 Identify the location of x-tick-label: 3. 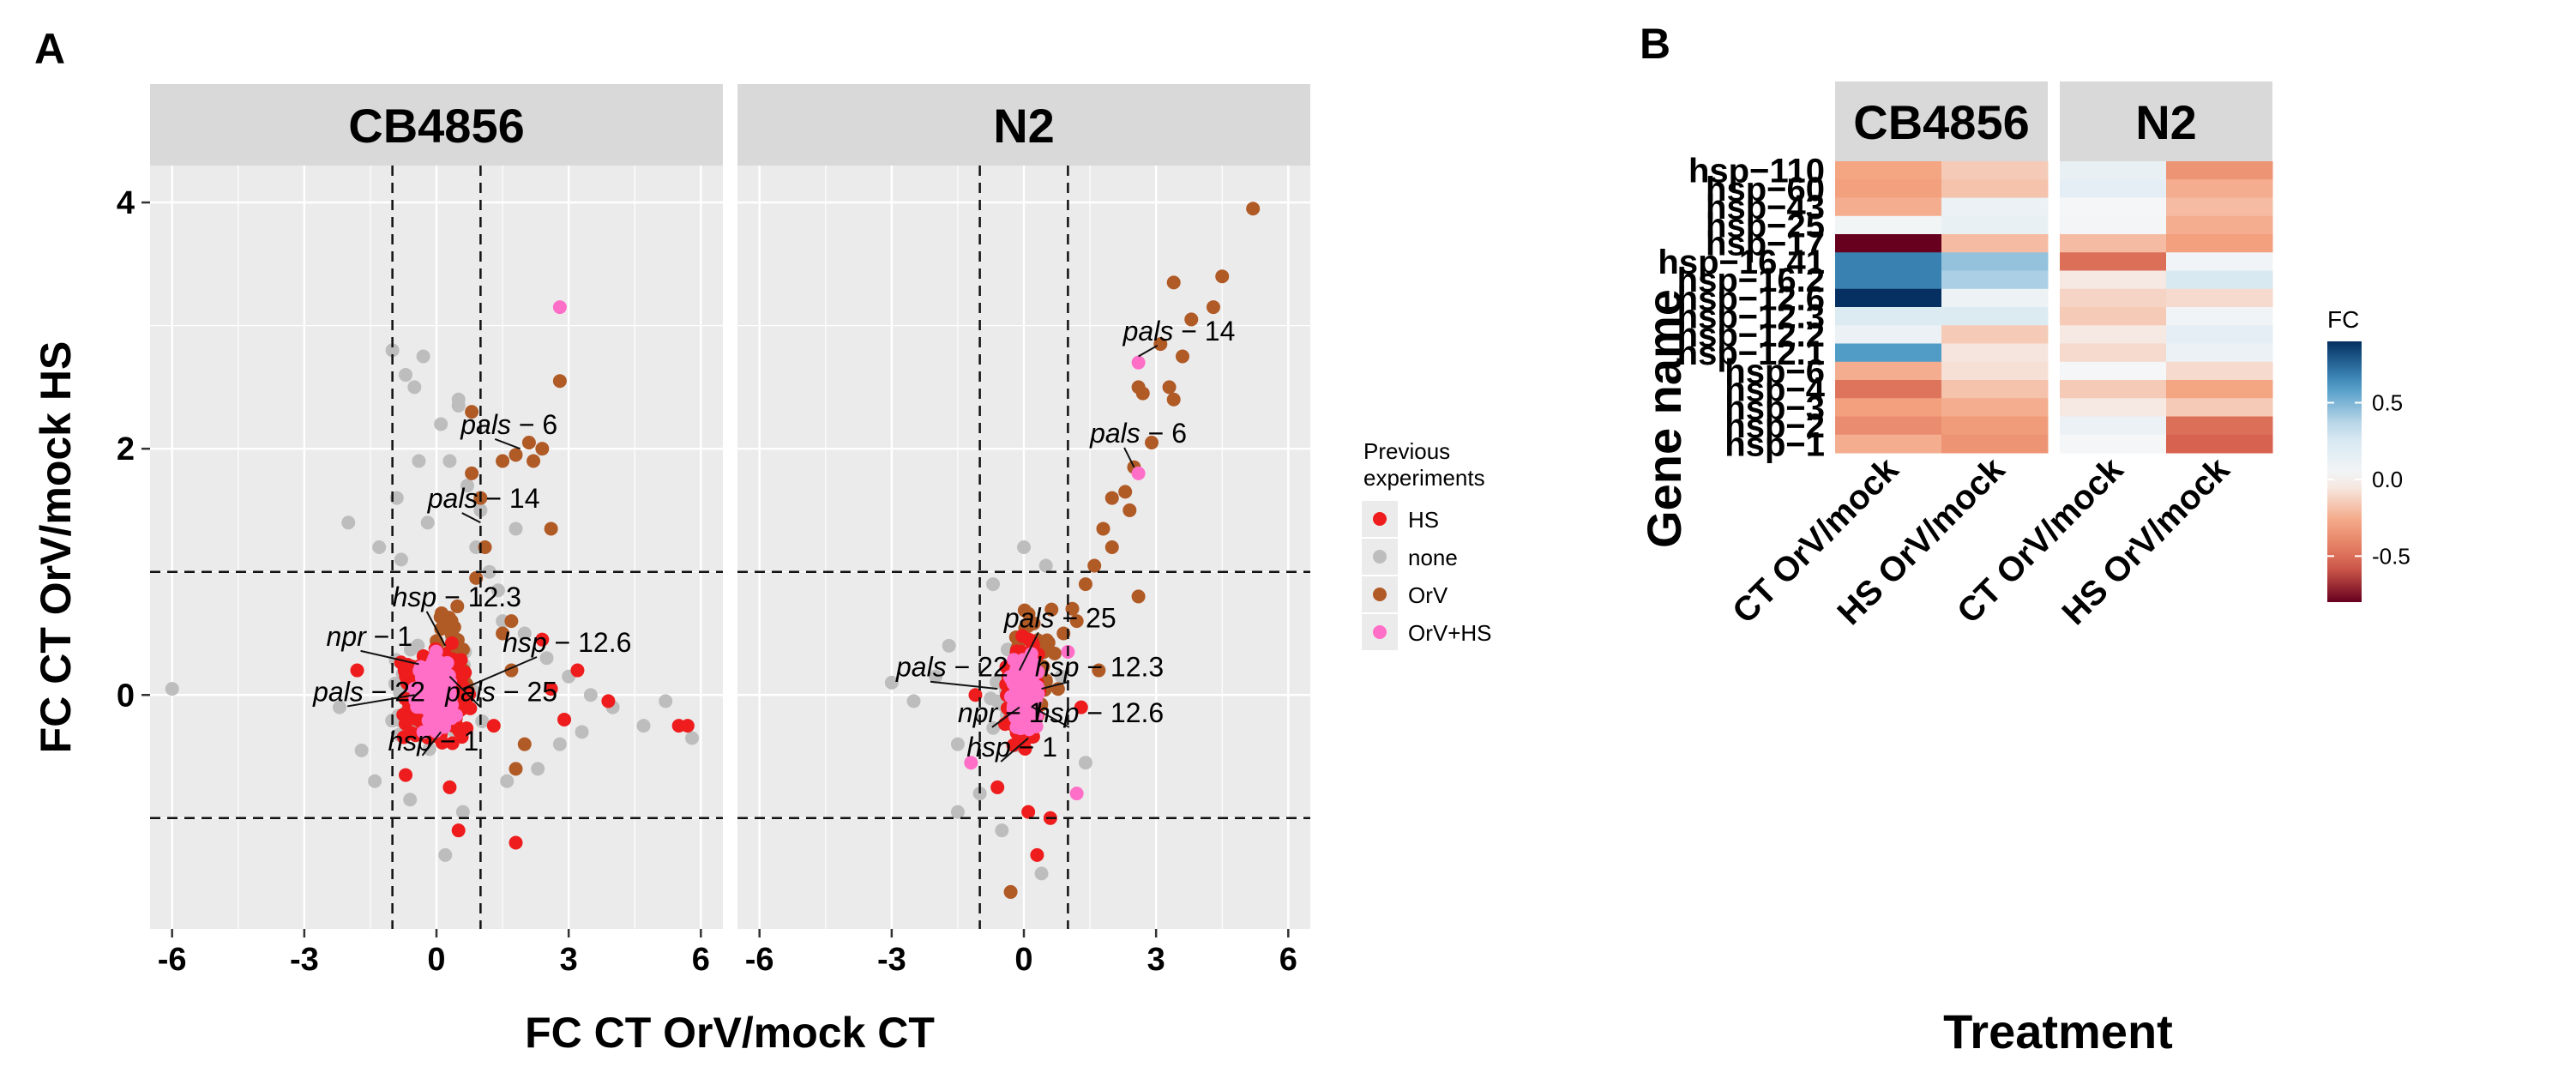
(569, 960).